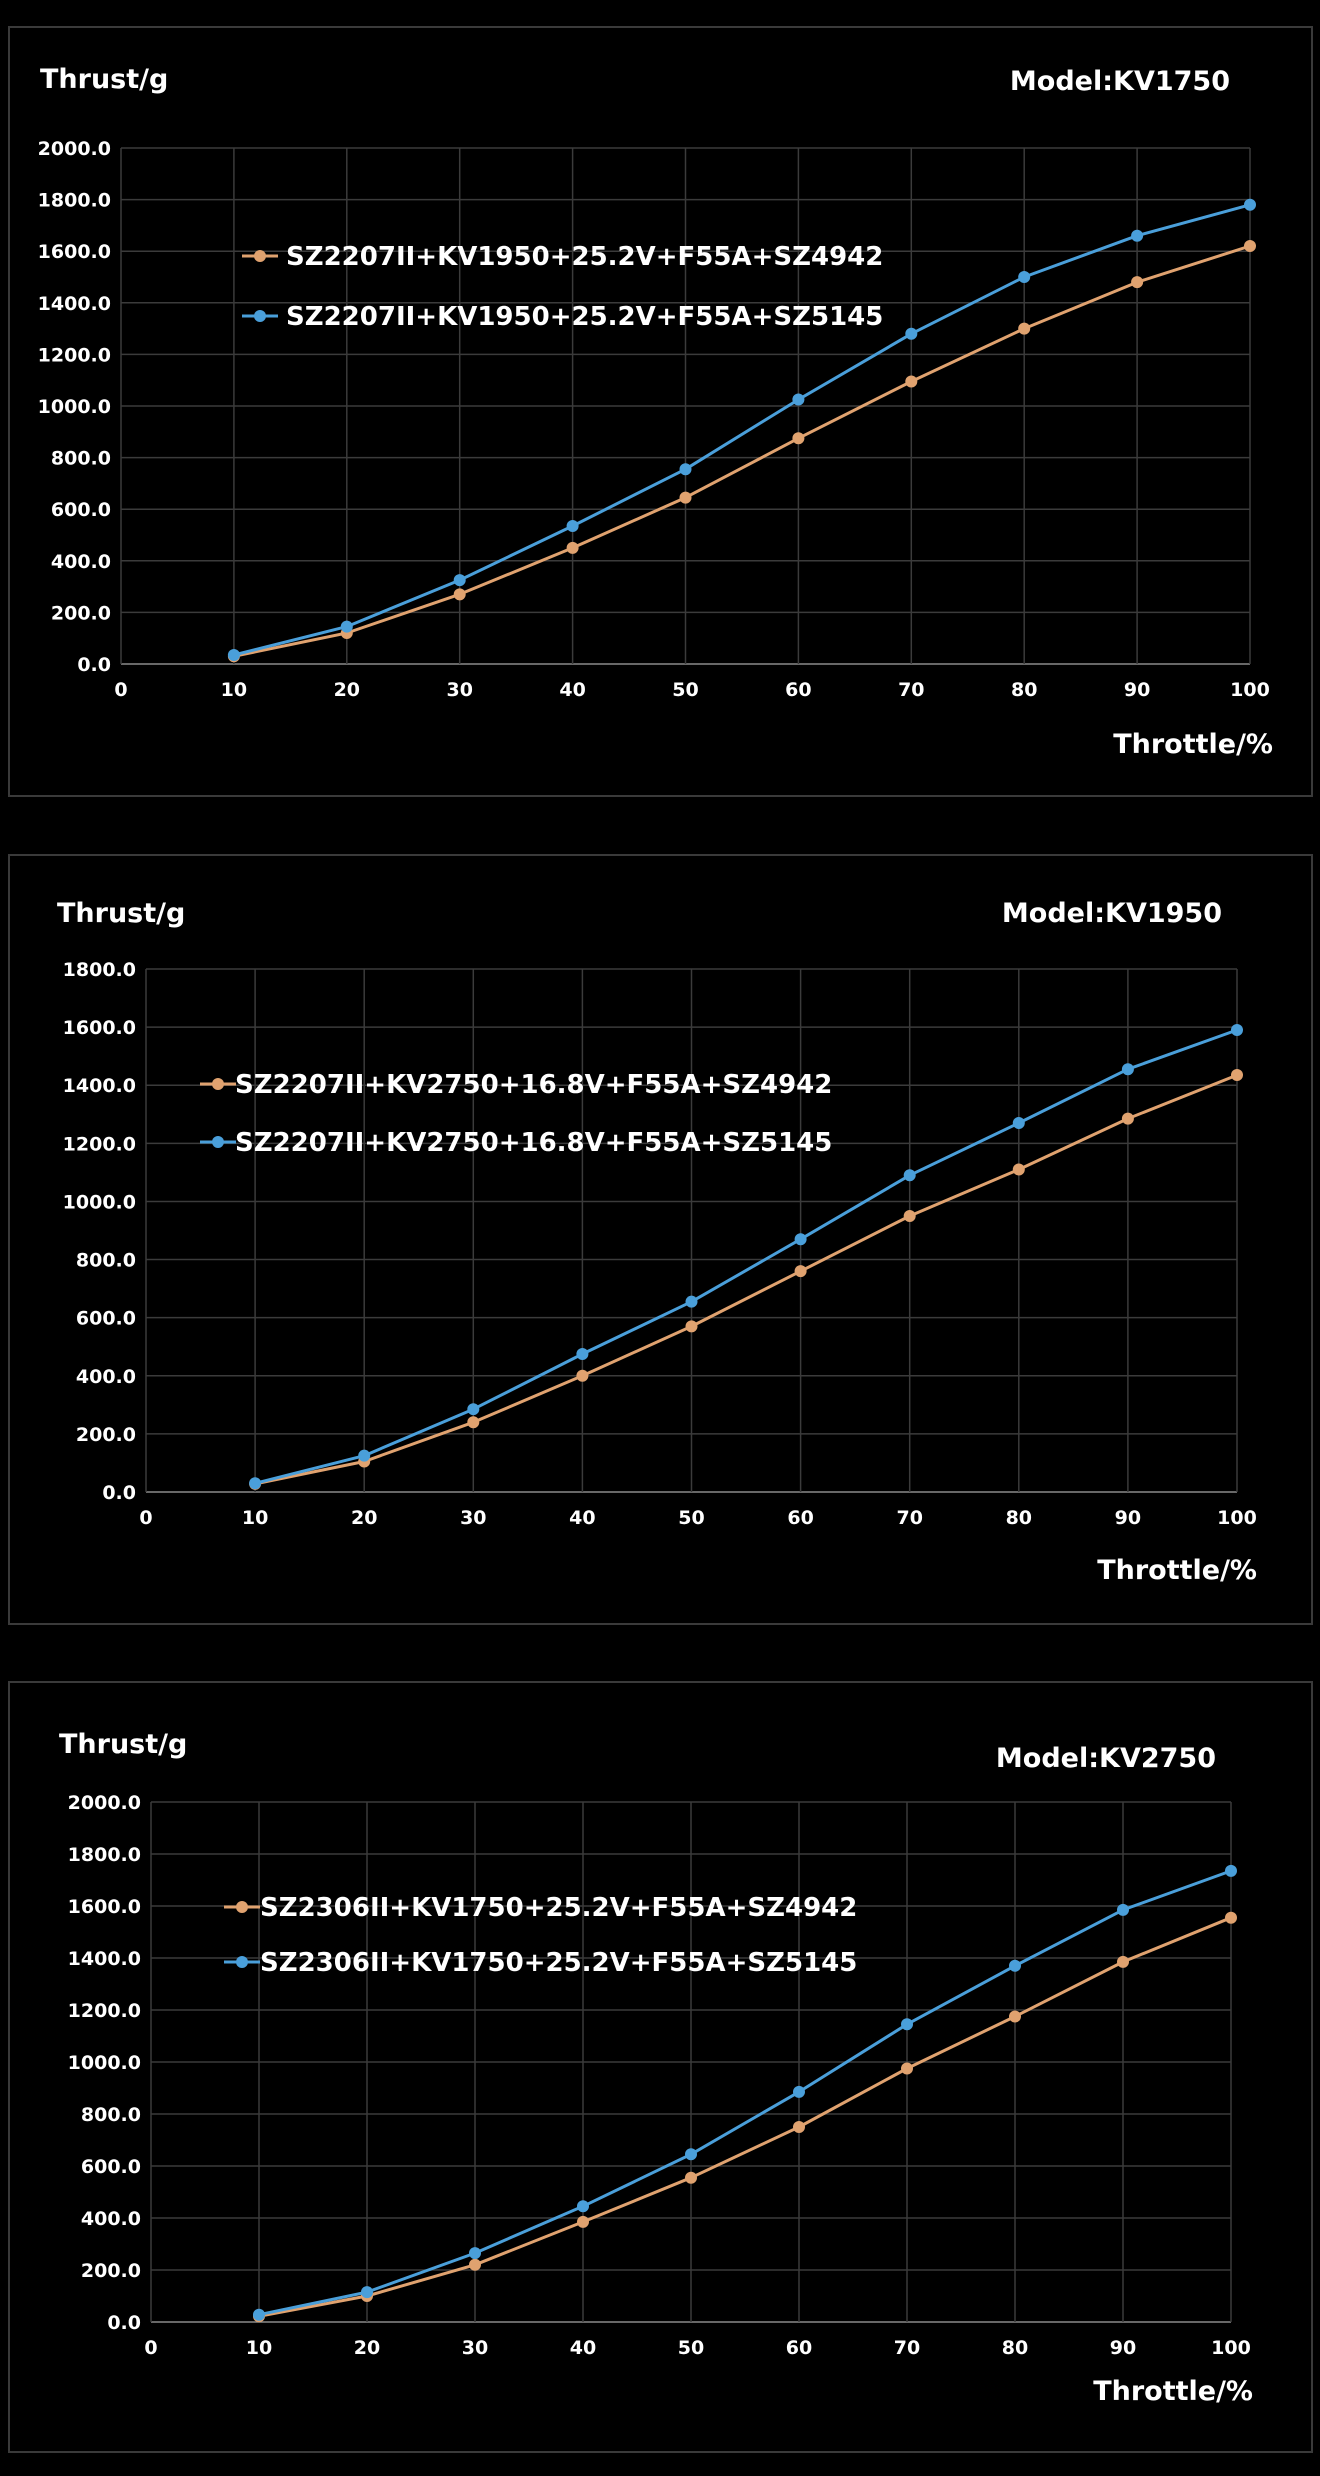  I want to click on legend-label: SZ2306II+KV1750+25.2V+F55A+SZ5145, so click(558, 1963).